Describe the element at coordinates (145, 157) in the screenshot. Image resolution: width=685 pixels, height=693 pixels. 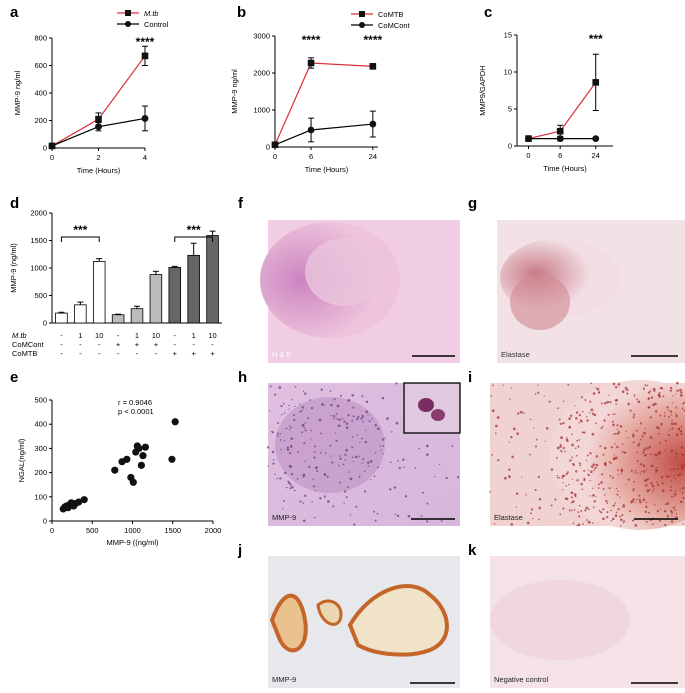
I see `x-tick-label: 4` at that location.